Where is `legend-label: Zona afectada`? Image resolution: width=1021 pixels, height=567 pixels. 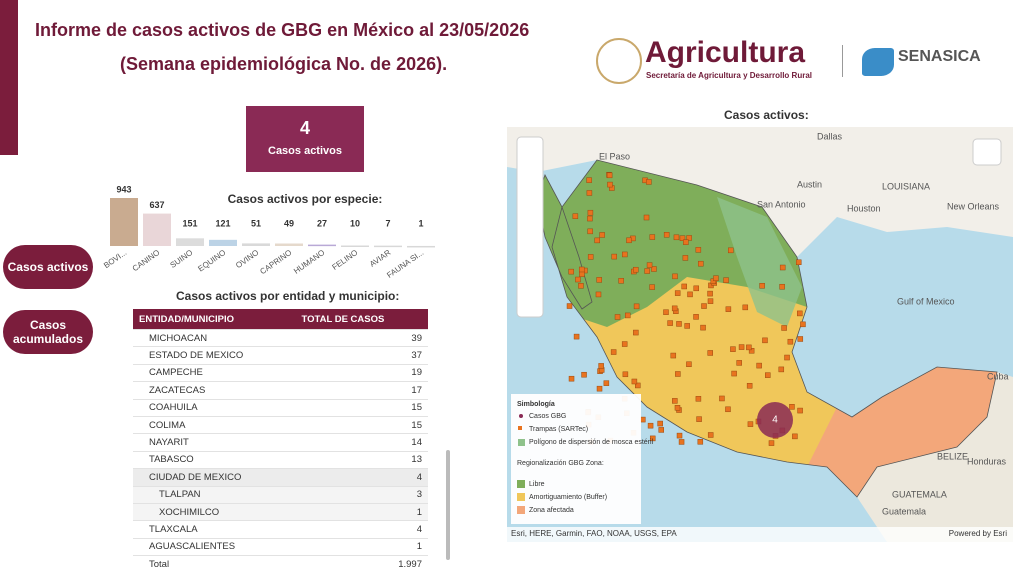
legend-label: Zona afectada is located at coordinates (551, 510).